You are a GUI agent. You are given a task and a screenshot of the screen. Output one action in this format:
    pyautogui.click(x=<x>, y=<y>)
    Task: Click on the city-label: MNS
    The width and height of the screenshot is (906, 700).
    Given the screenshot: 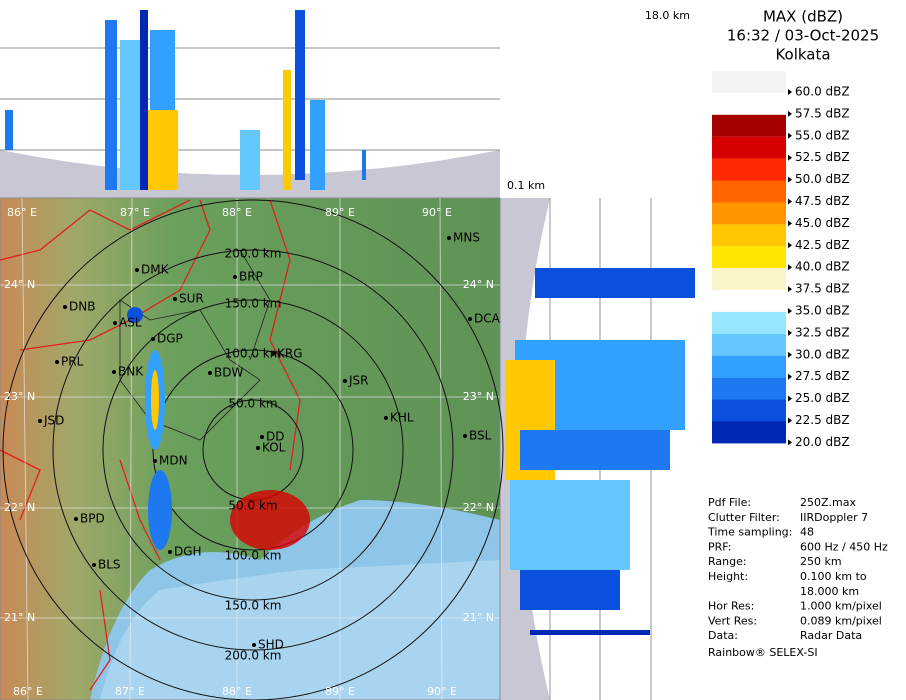 What is the action you would take?
    pyautogui.click(x=466, y=238)
    